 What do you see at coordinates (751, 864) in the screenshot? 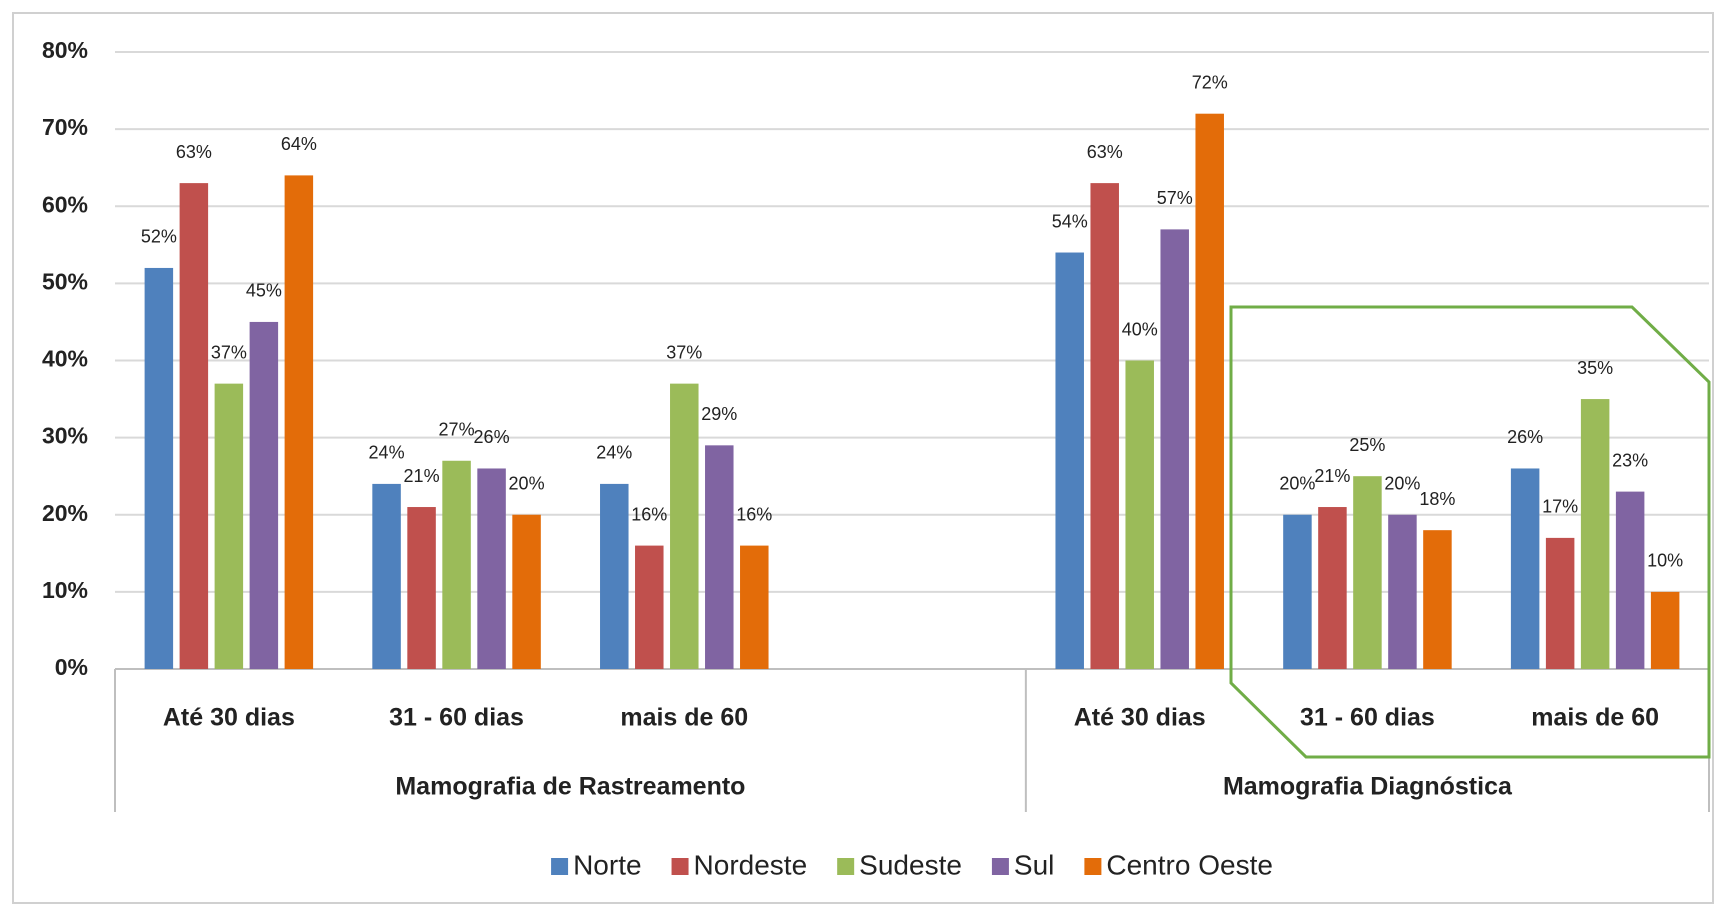
I see `legend-label: Nordeste` at bounding box center [751, 864].